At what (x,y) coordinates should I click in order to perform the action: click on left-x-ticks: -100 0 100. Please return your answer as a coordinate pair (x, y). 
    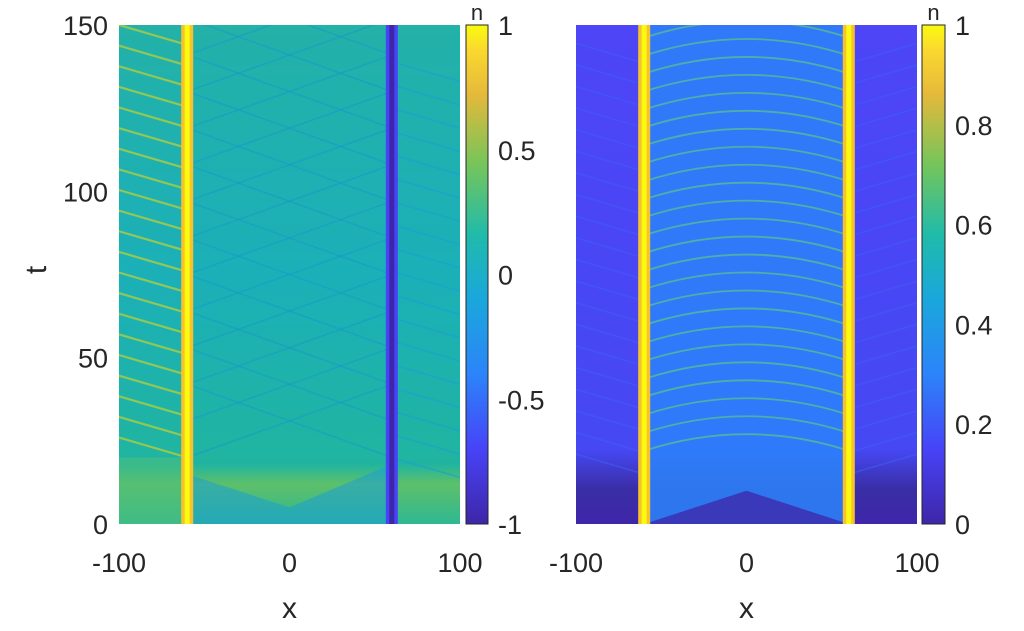
    Looking at the image, I should click on (287, 563).